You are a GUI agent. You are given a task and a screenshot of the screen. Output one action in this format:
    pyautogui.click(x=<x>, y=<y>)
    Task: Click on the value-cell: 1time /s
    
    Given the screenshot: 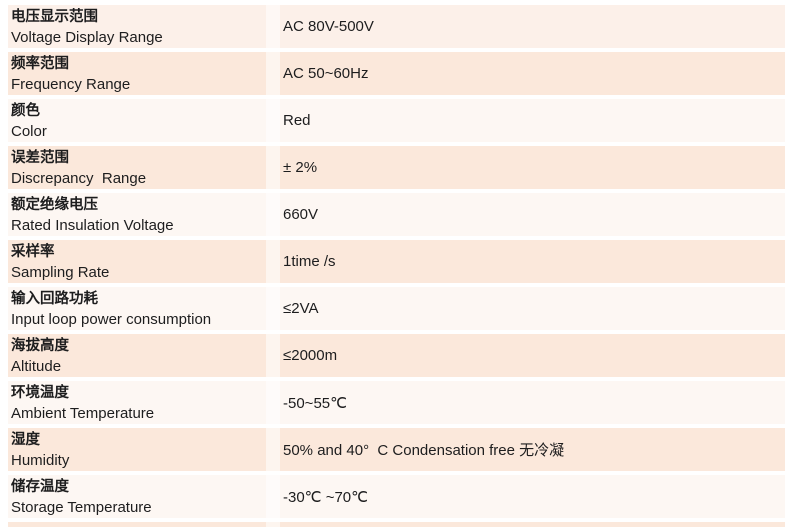 What is the action you would take?
    pyautogui.click(x=532, y=261)
    